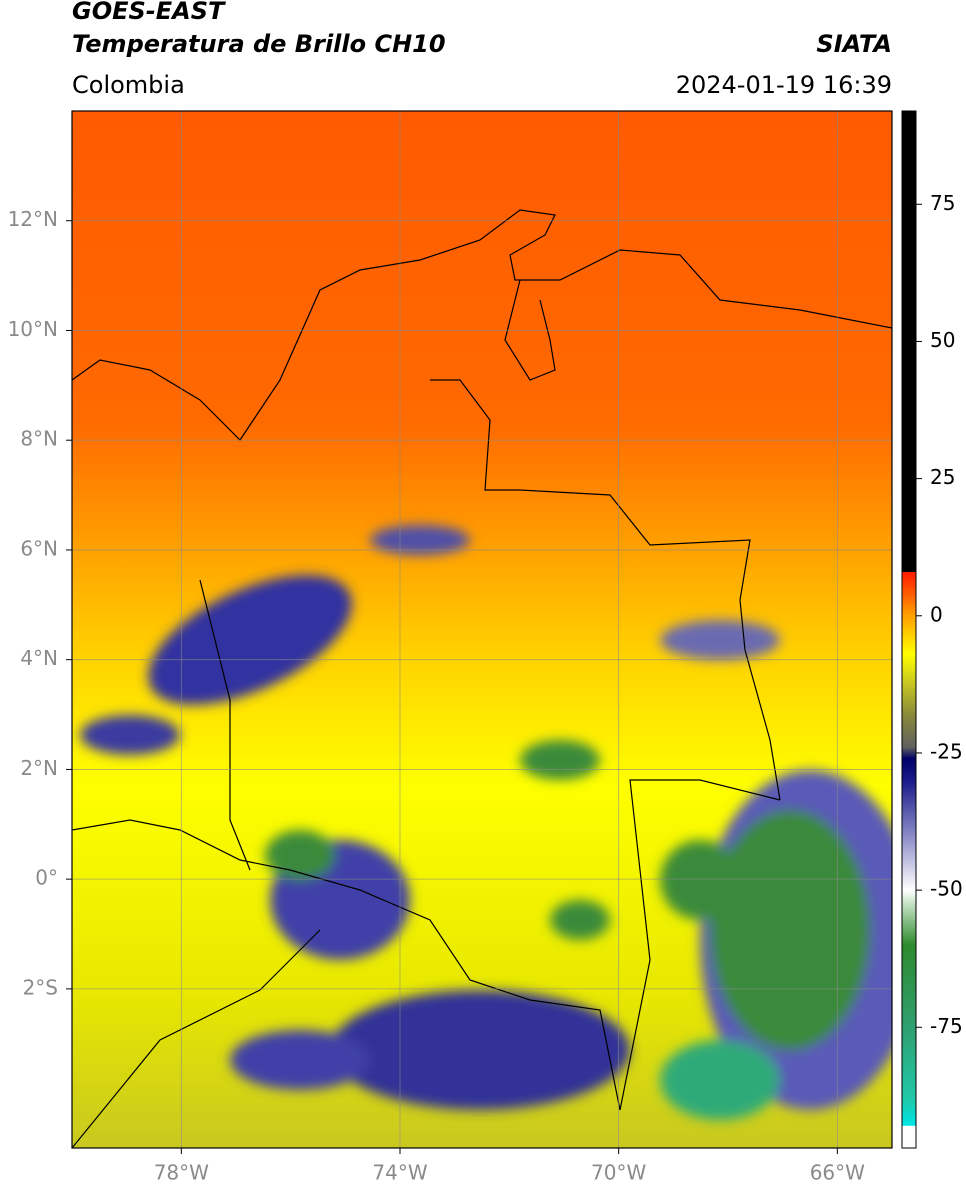 This screenshot has width=966, height=1190. What do you see at coordinates (399, 1173) in the screenshot?
I see `x-tick-label: 74°W` at bounding box center [399, 1173].